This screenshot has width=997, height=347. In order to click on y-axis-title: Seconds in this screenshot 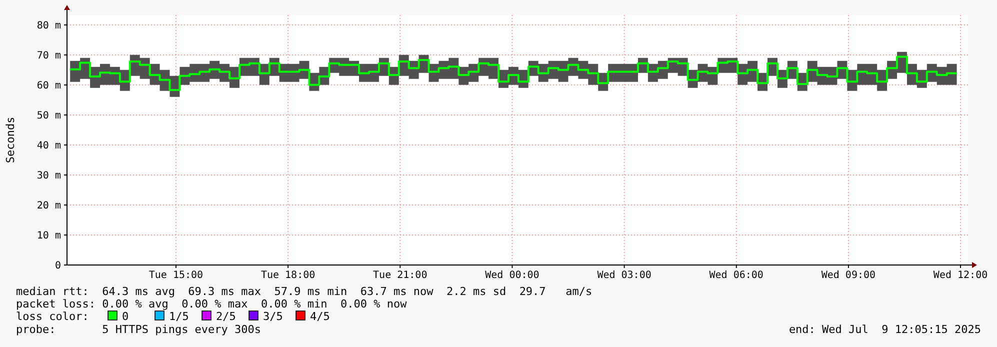, I will do `click(10, 140)`.